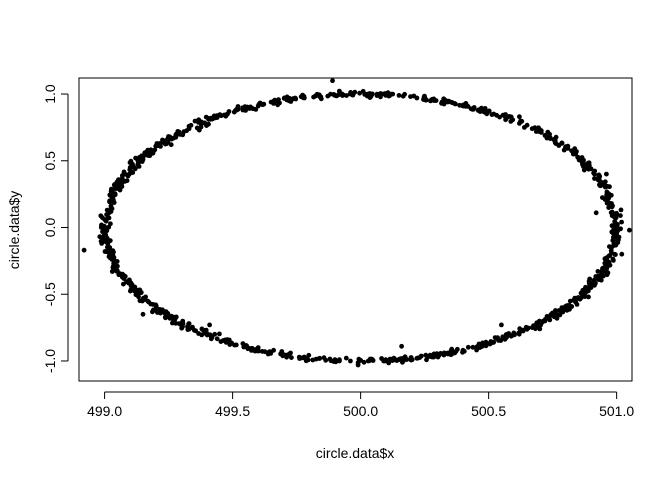  Describe the element at coordinates (50, 161) in the screenshot. I see `y-tick-label: 0.5` at that location.